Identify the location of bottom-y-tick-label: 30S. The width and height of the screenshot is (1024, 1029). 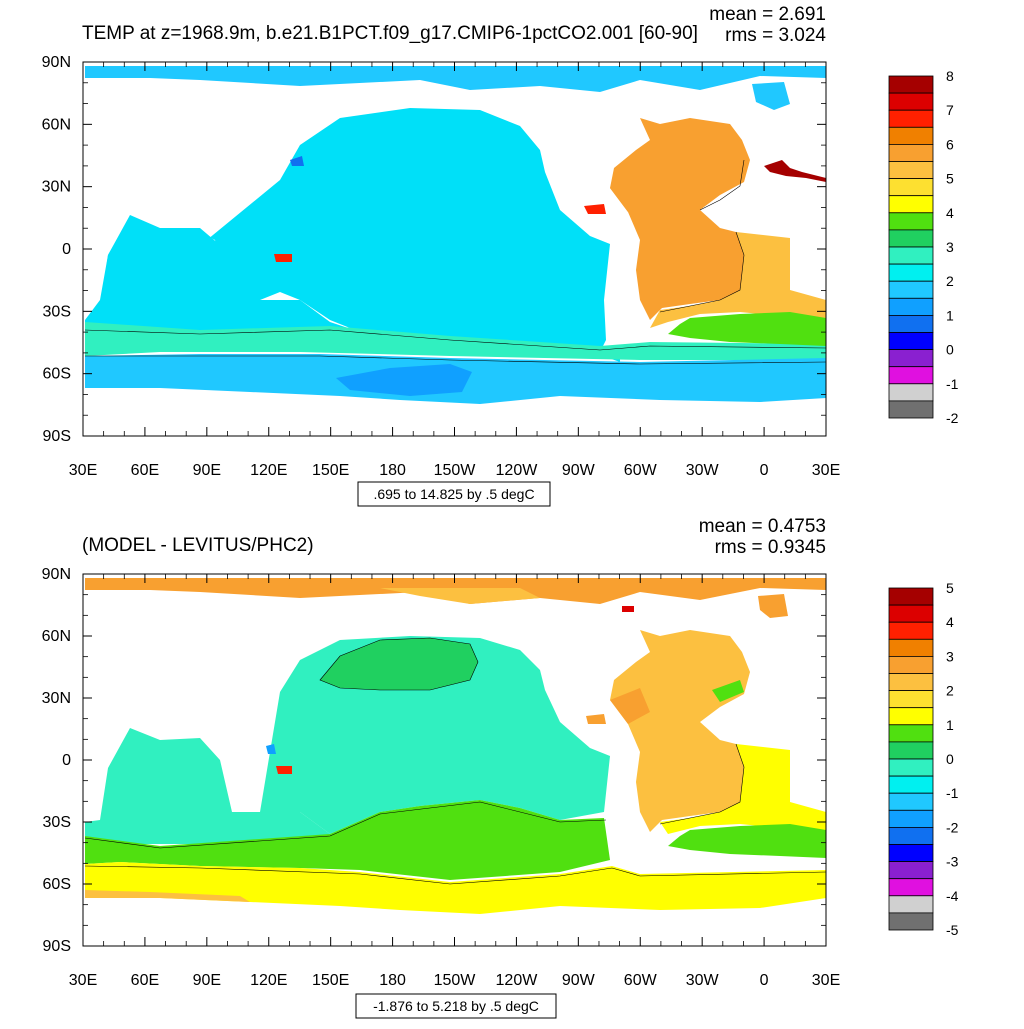
(57, 822).